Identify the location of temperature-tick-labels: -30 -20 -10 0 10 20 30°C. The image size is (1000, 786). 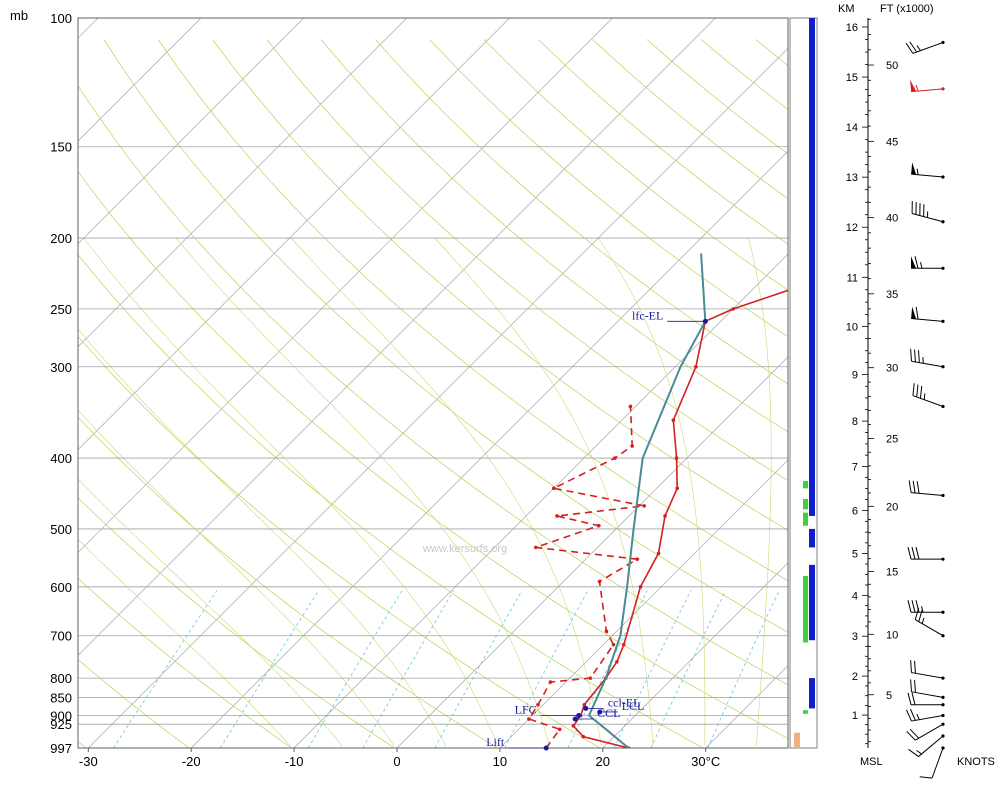
(399, 758).